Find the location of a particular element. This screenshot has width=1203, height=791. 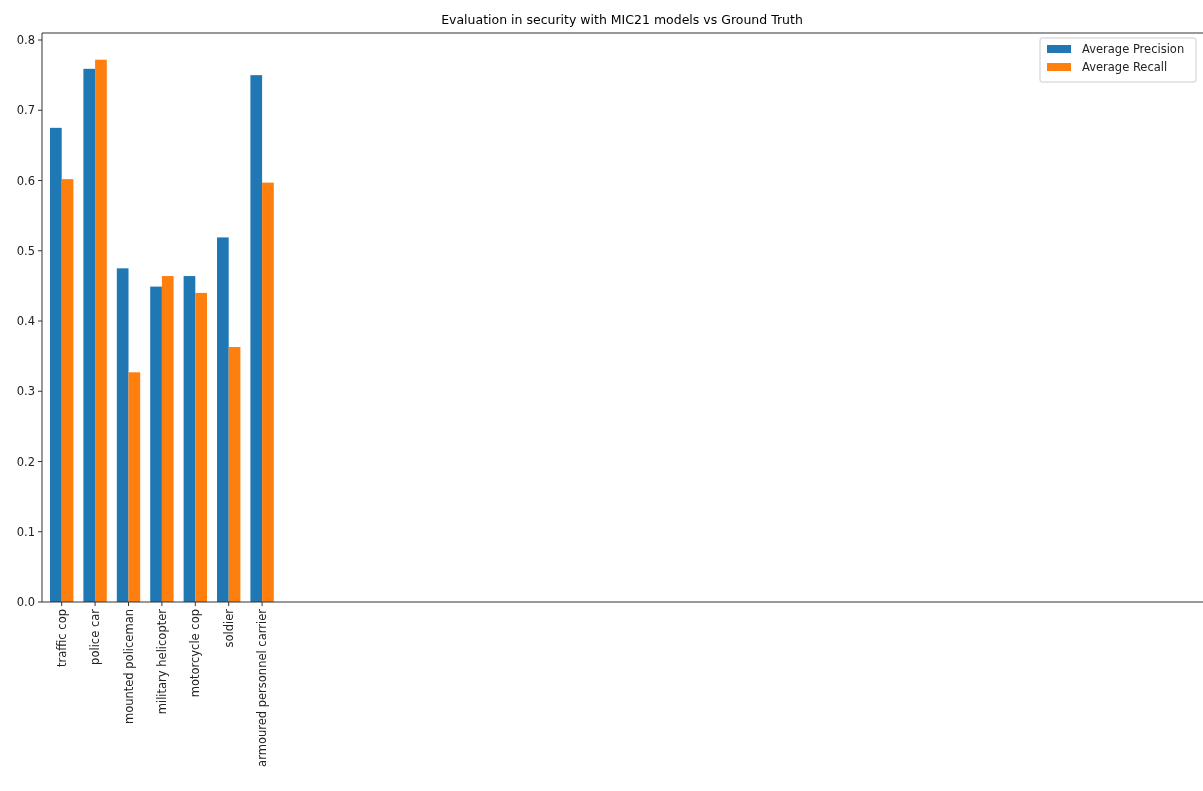

legend-label: Average Precision is located at coordinates (1133, 49).